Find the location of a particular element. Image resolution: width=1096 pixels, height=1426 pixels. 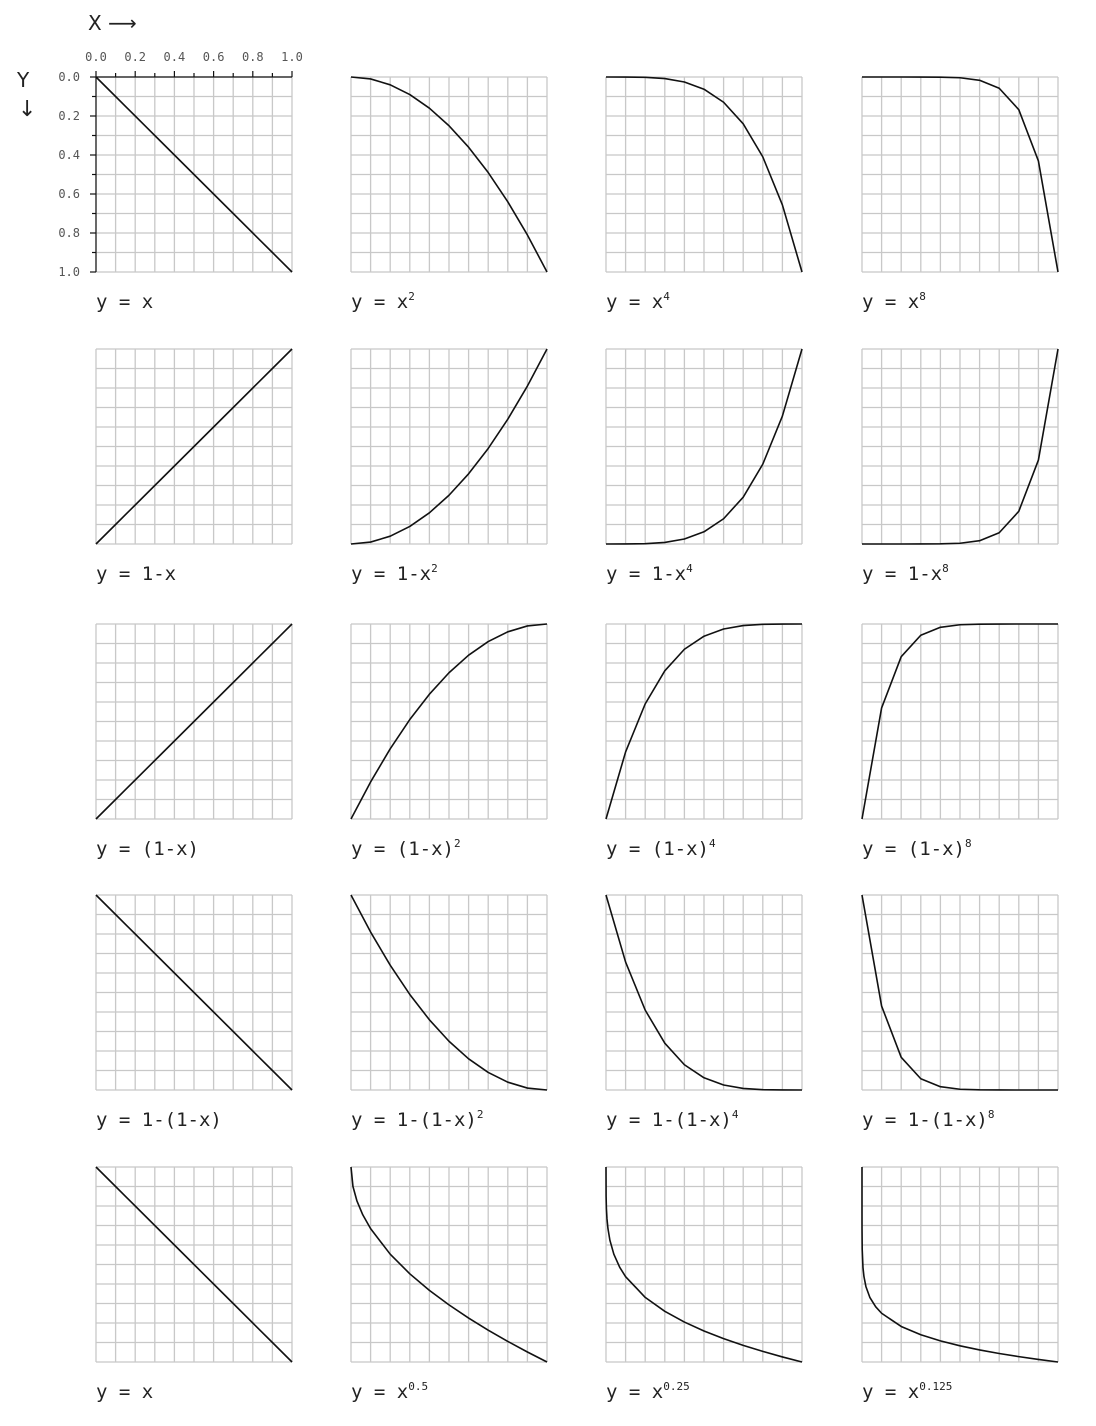

chart-panel-13: y = 1-(1-x) is located at coordinates (194, 1012).